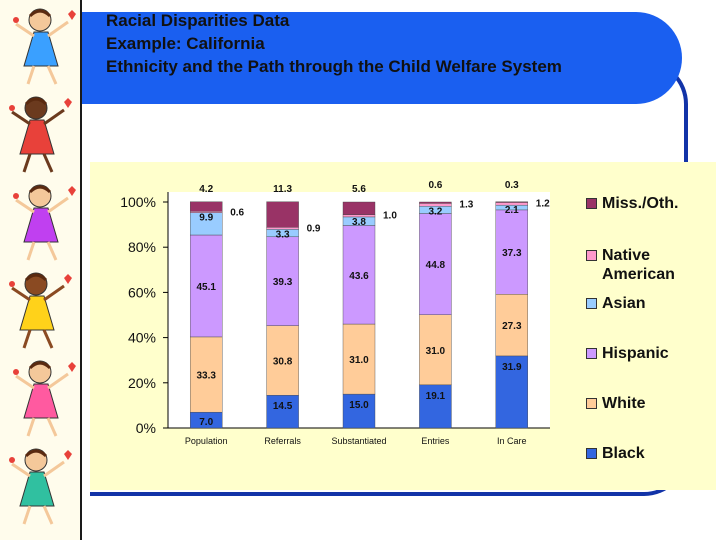  What do you see at coordinates (142, 292) in the screenshot?
I see `y-tick-label: 60%` at bounding box center [142, 292].